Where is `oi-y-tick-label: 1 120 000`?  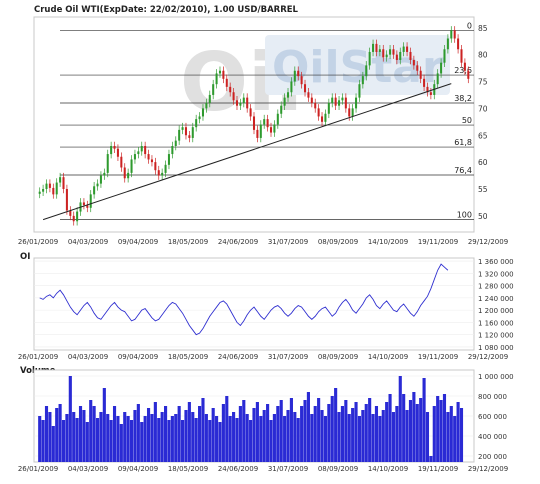 oi-y-tick-label: 1 120 000 is located at coordinates (496, 336).